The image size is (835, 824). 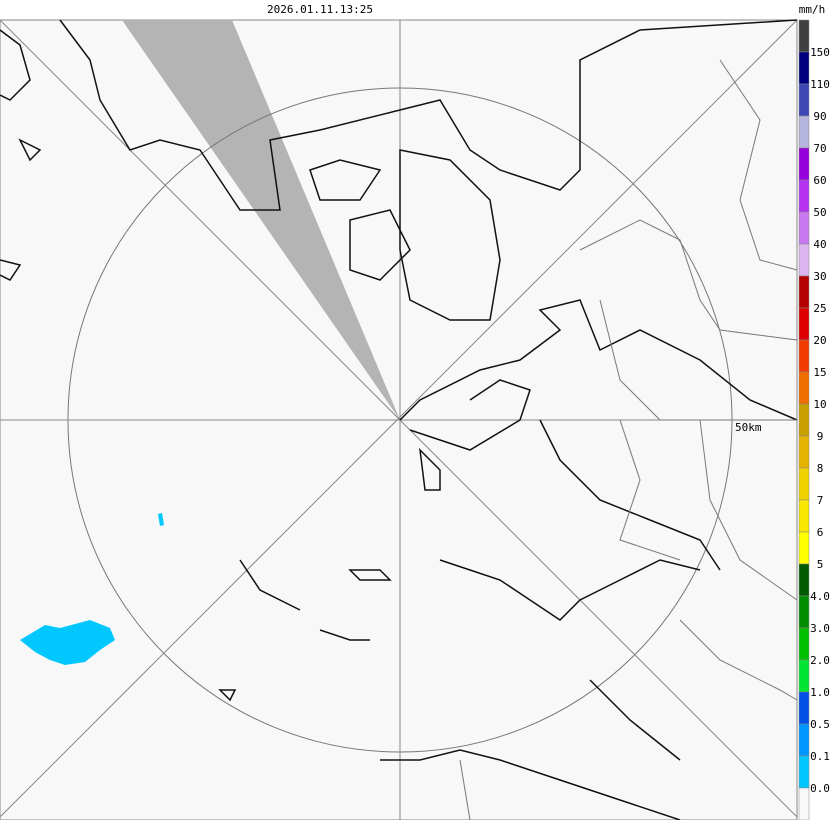 I want to click on legend-label: 9, so click(x=820, y=436).